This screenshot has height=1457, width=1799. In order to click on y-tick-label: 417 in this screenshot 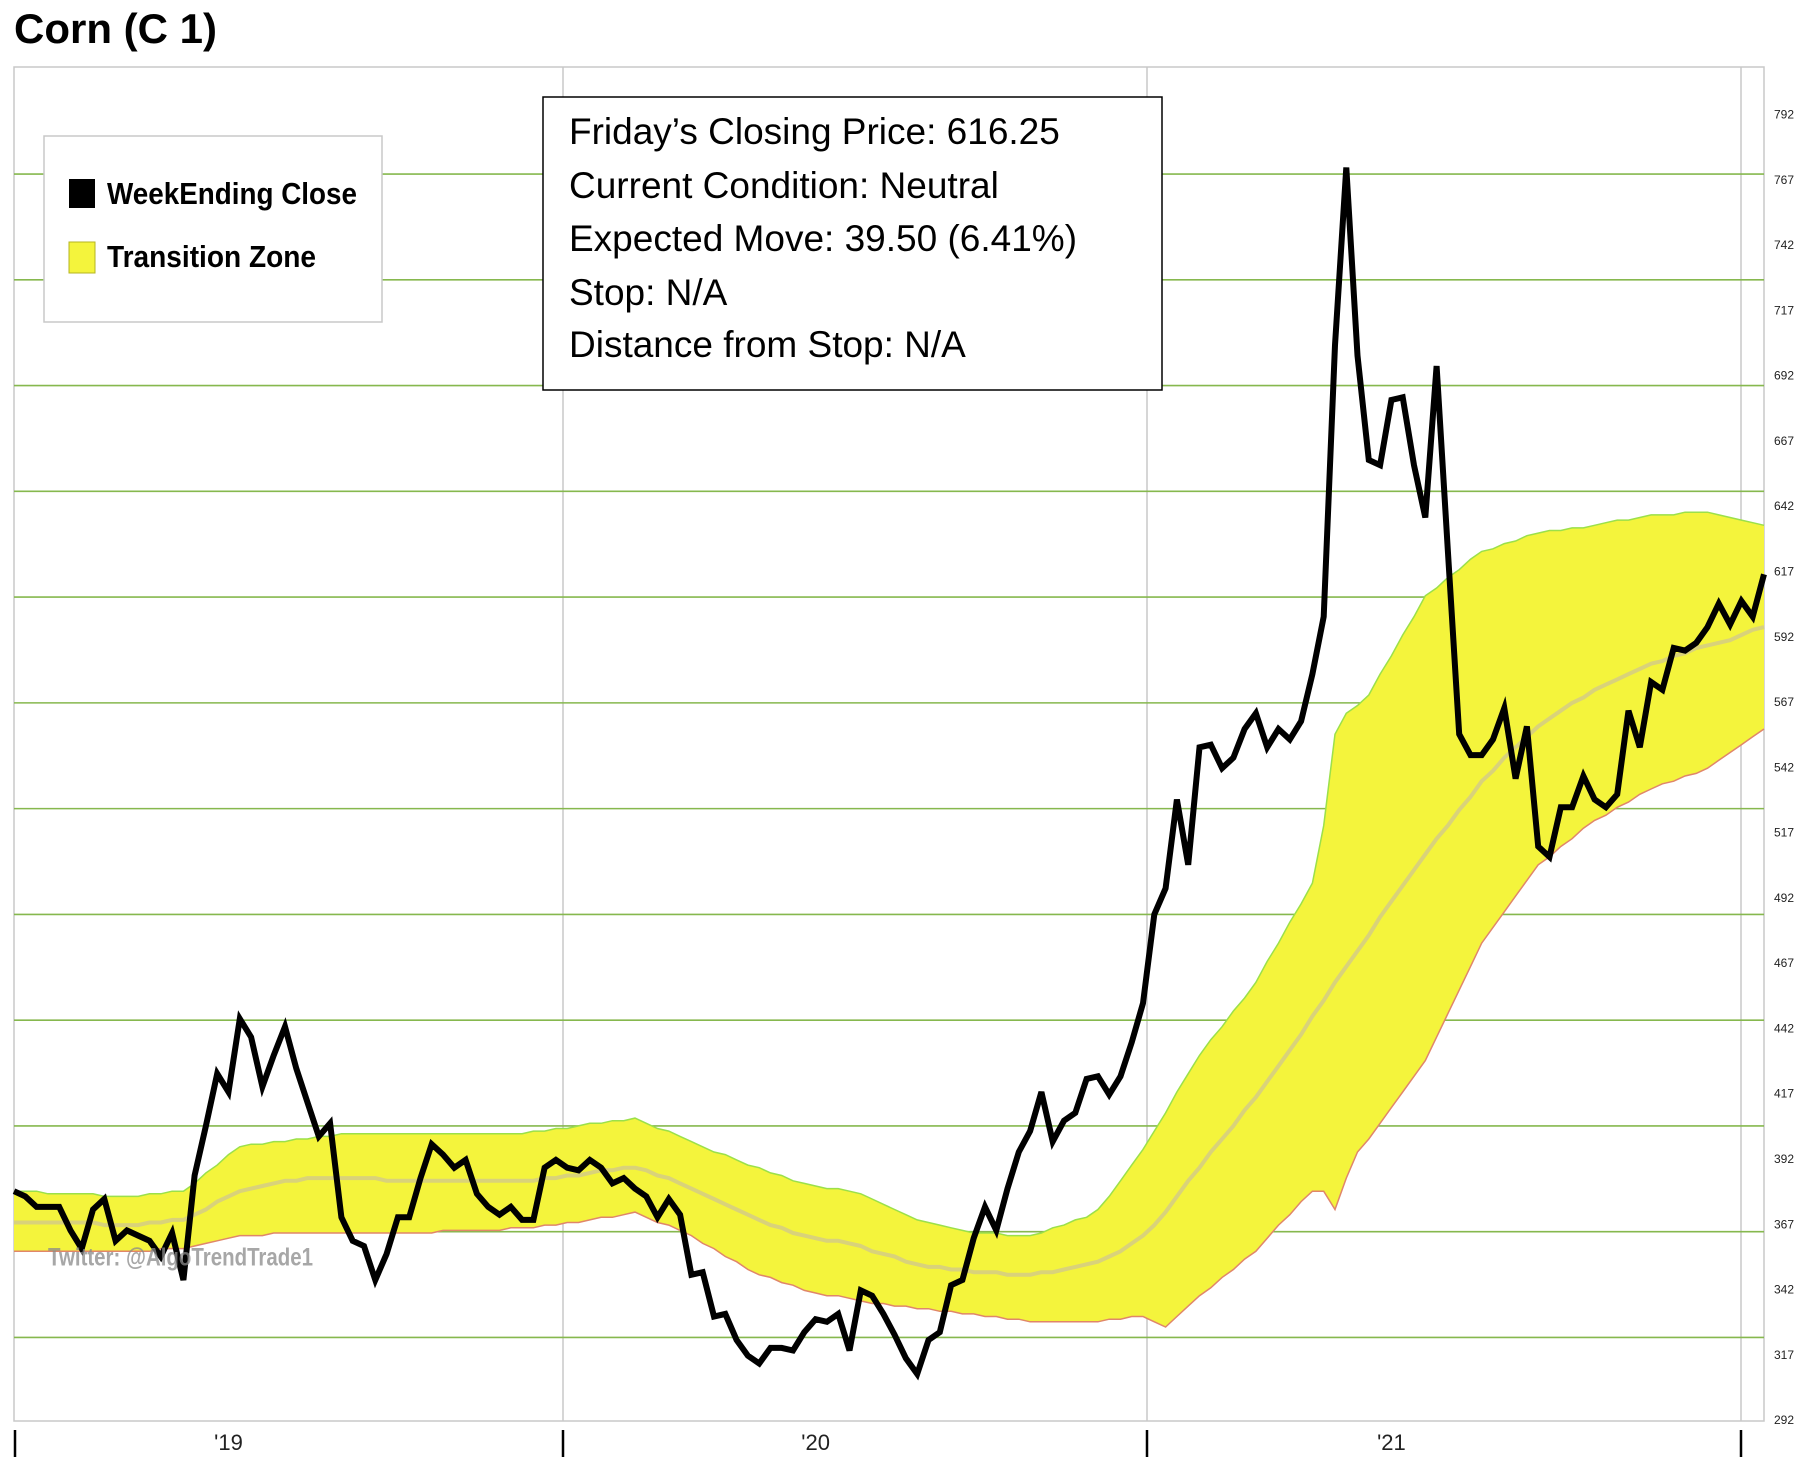, I will do `click(1784, 1094)`.